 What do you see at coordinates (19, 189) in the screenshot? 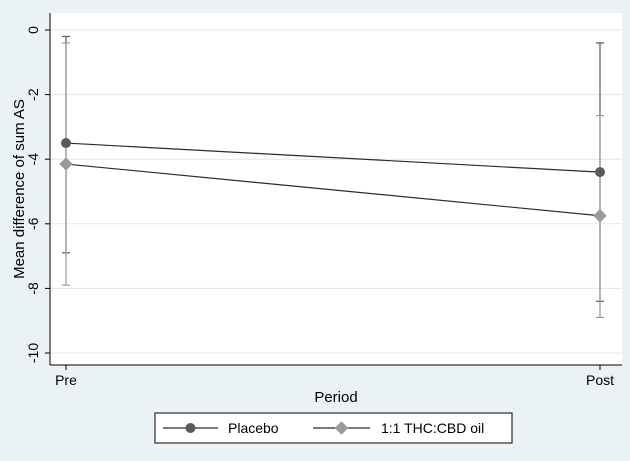
I see `y-axis-title: Mean difference of sum AS` at bounding box center [19, 189].